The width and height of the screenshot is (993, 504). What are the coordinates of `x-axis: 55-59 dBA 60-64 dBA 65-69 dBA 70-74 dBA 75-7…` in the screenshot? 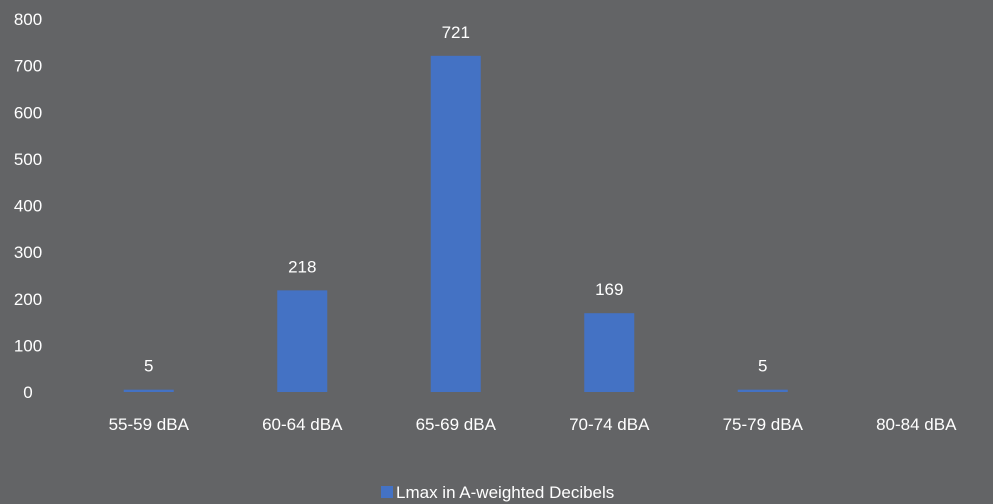 It's located at (533, 424).